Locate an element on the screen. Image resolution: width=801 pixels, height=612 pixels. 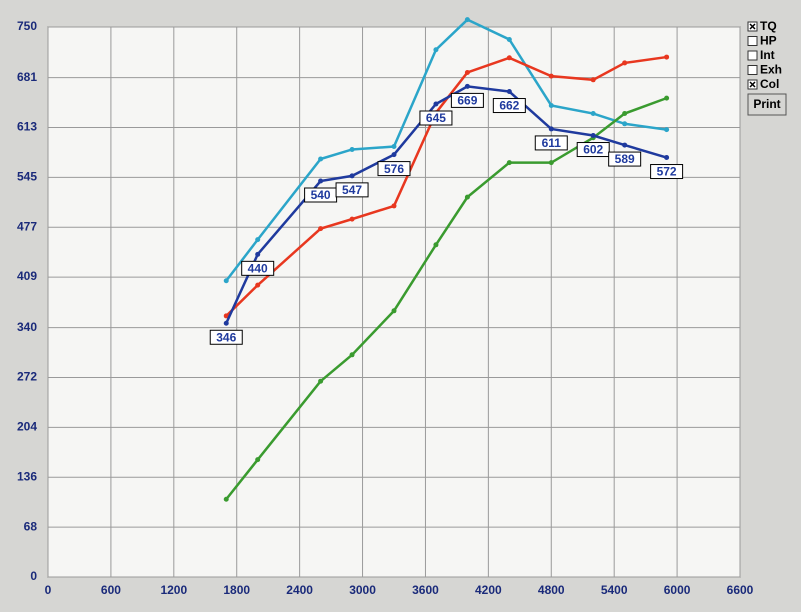
y-tick-label: 68 is located at coordinates (31, 526).